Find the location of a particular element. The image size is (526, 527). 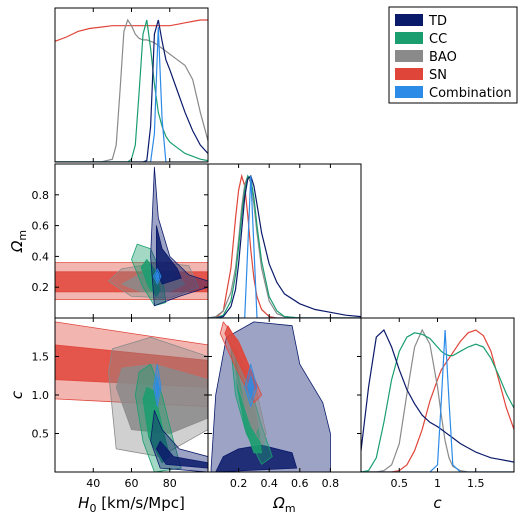

panel-om-vs-h0: 0.2 0.4 0.6 0.8 Ωm is located at coordinates (108, 241).